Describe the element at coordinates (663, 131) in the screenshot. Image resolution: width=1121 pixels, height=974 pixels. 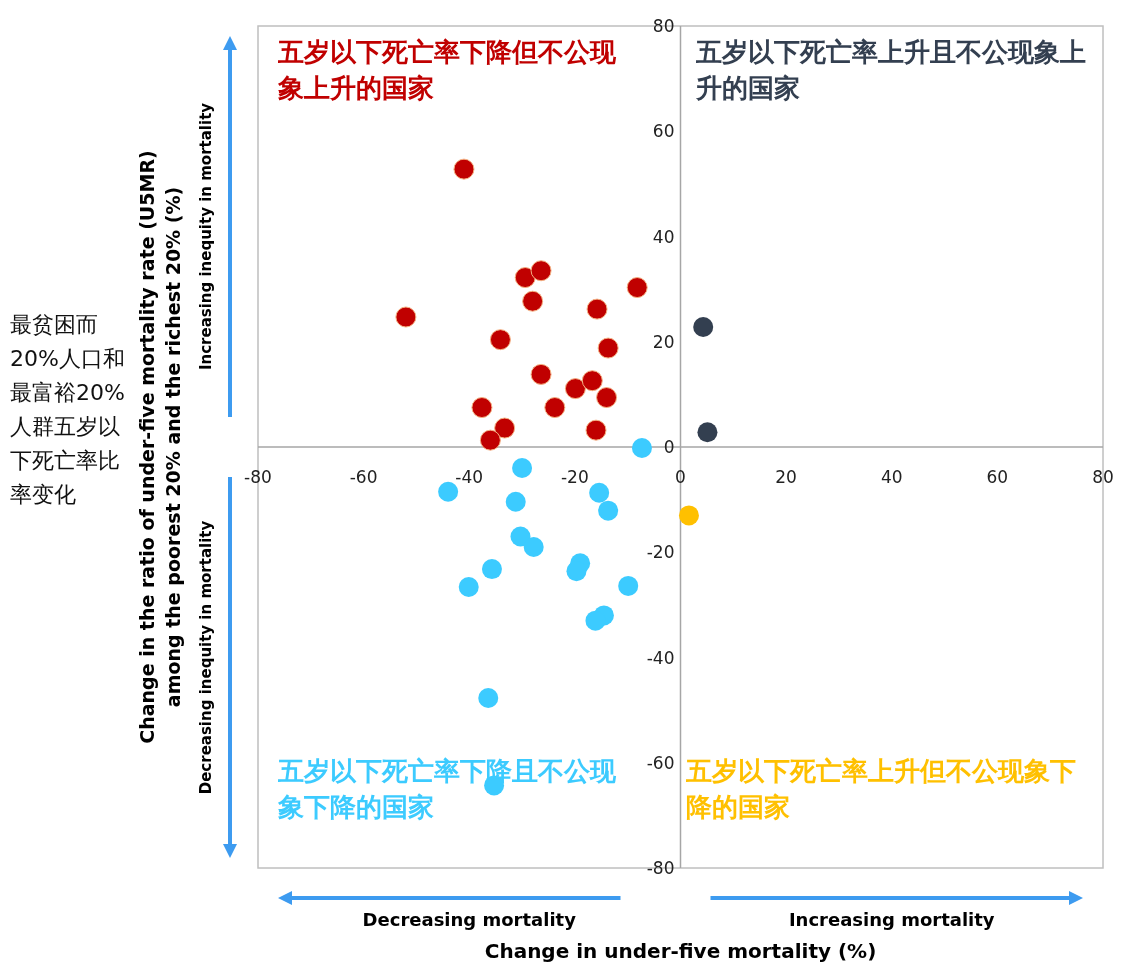
I see `y-tick-label: 60` at that location.